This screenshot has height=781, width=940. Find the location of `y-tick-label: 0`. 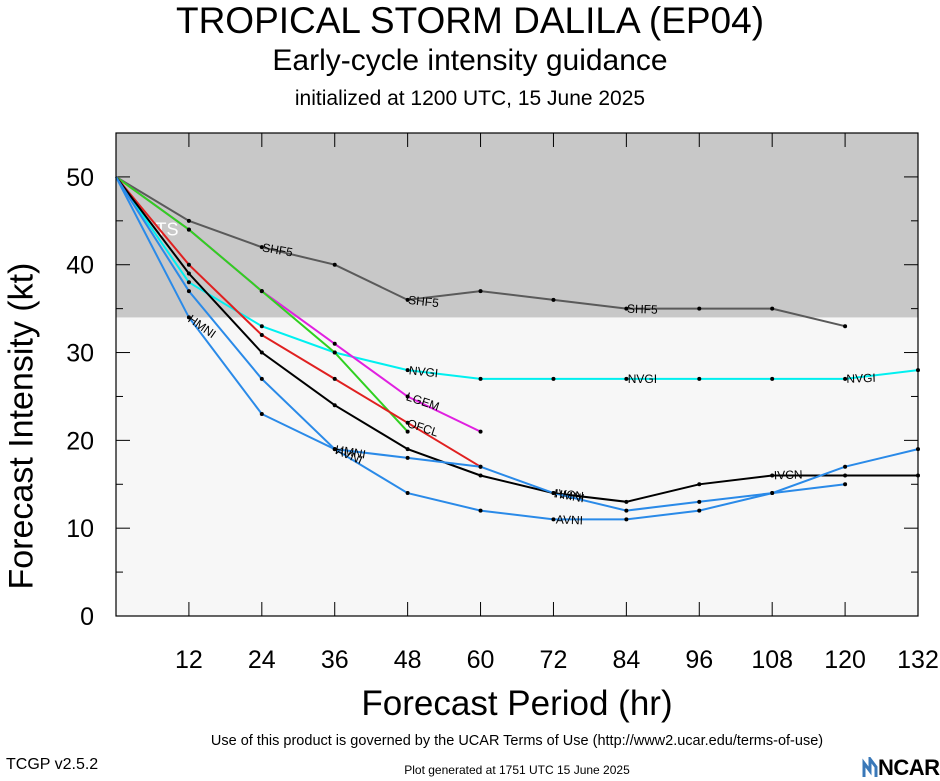

y-tick-label: 0 is located at coordinates (87, 617).